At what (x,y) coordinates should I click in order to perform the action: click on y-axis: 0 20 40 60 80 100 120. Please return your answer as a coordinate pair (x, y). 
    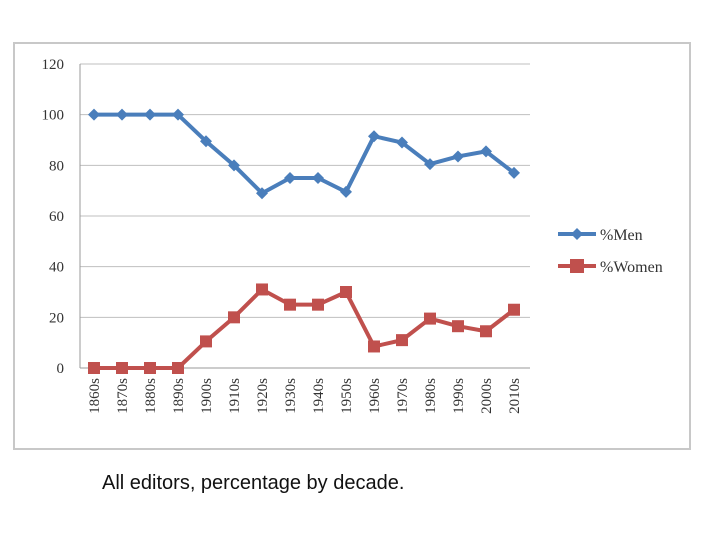
    Looking at the image, I should click on (61, 217).